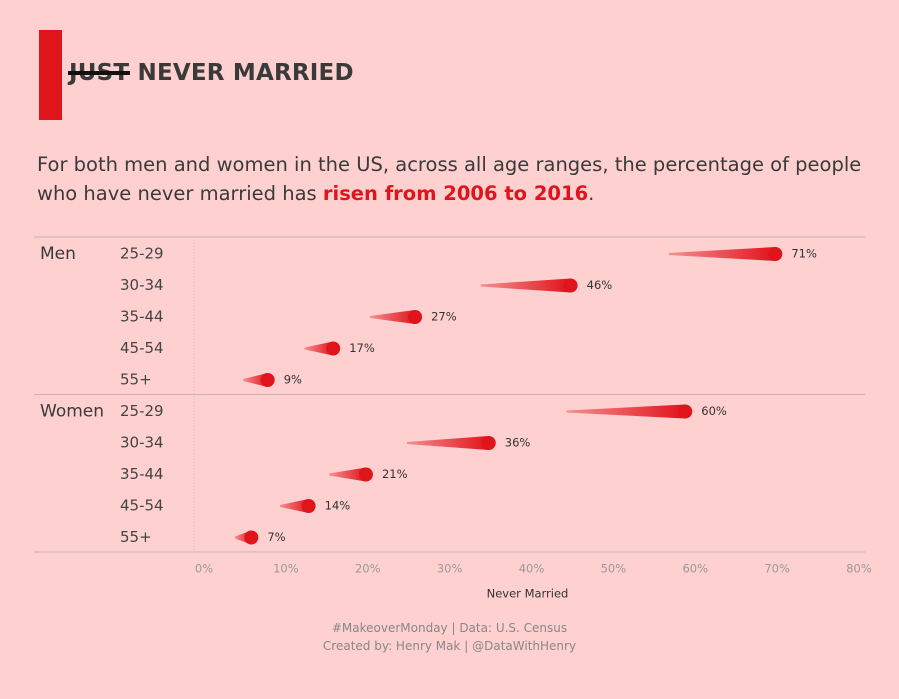 This screenshot has height=699, width=899. Describe the element at coordinates (777, 569) in the screenshot. I see `x-tick-label: 70%` at that location.